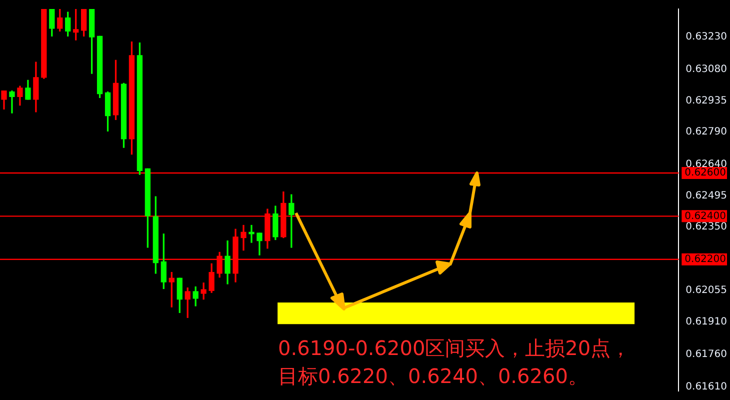 The height and width of the screenshot is (400, 730). Describe the element at coordinates (707, 354) in the screenshot. I see `y-tick-label: 0.61760` at that location.